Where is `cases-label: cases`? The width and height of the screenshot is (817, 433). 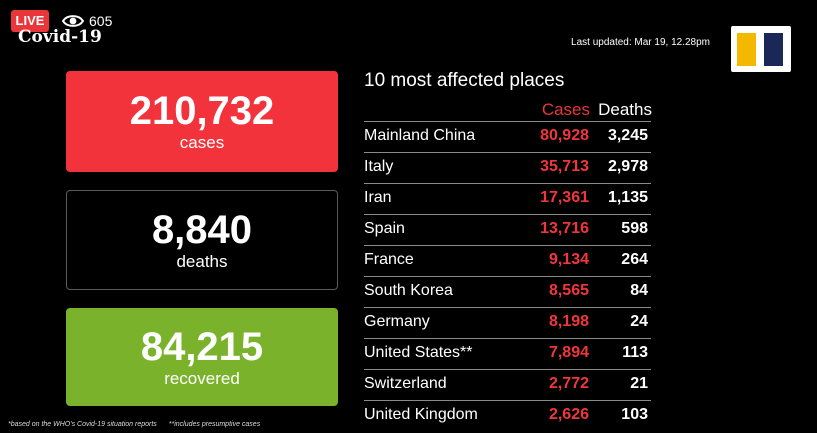 cases-label: cases is located at coordinates (202, 142).